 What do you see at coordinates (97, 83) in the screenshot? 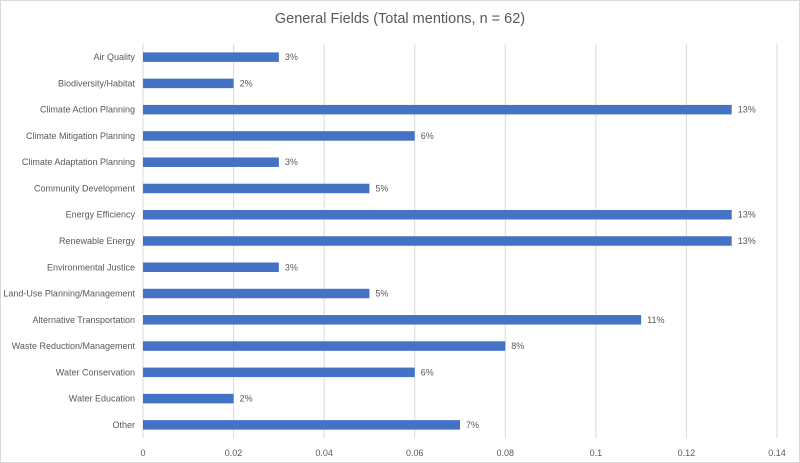
I see `category-label: Biodiversity/Habitat` at bounding box center [97, 83].